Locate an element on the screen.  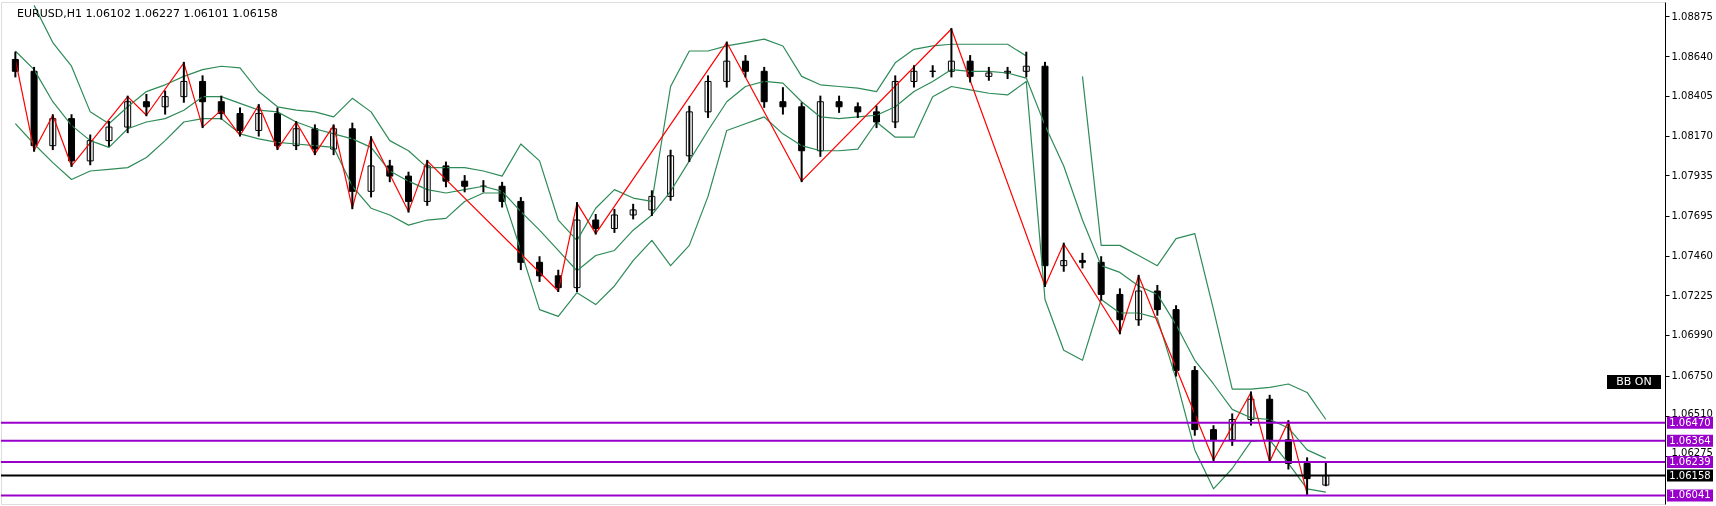
text: BB ON is located at coordinates (1634, 381).